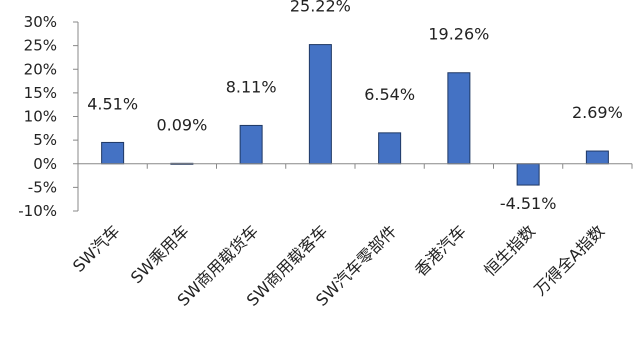  What do you see at coordinates (458, 34) in the screenshot?
I see `data-label: 19.26%` at bounding box center [458, 34].